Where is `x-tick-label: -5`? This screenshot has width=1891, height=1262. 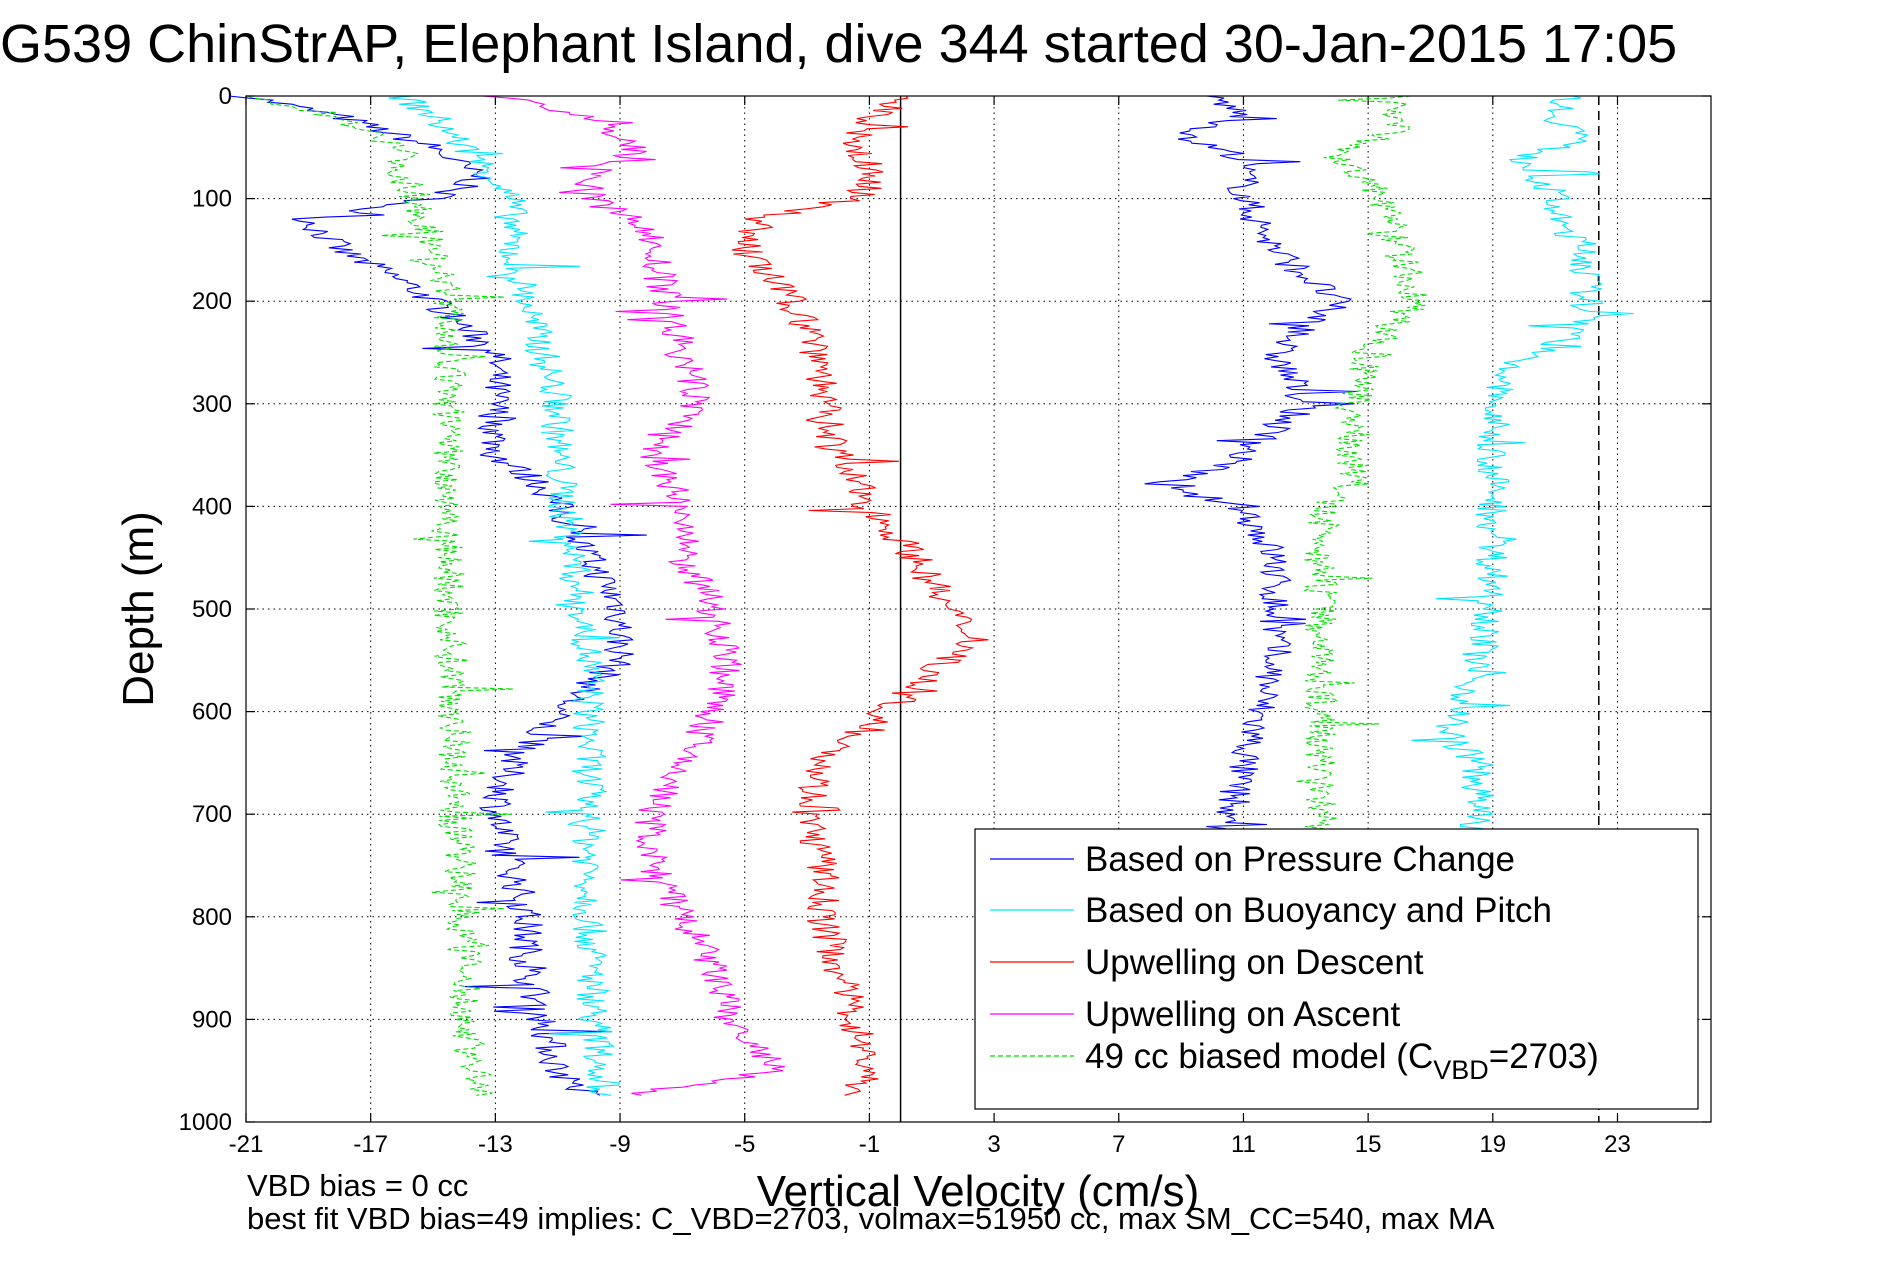 x-tick-label: -5 is located at coordinates (744, 1144).